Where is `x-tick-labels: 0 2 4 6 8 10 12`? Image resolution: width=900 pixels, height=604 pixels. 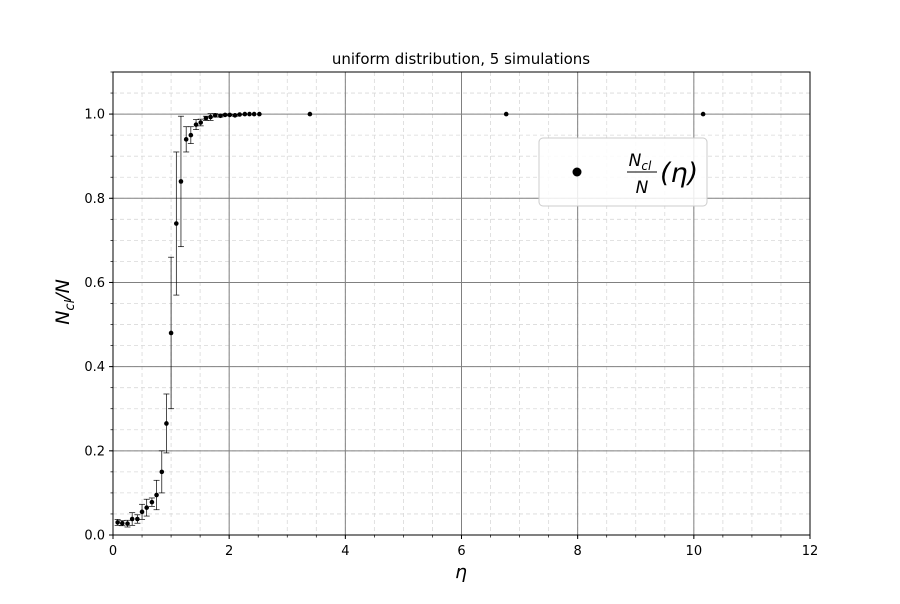 x-tick-labels: 0 2 4 6 8 10 12 is located at coordinates (463, 551).